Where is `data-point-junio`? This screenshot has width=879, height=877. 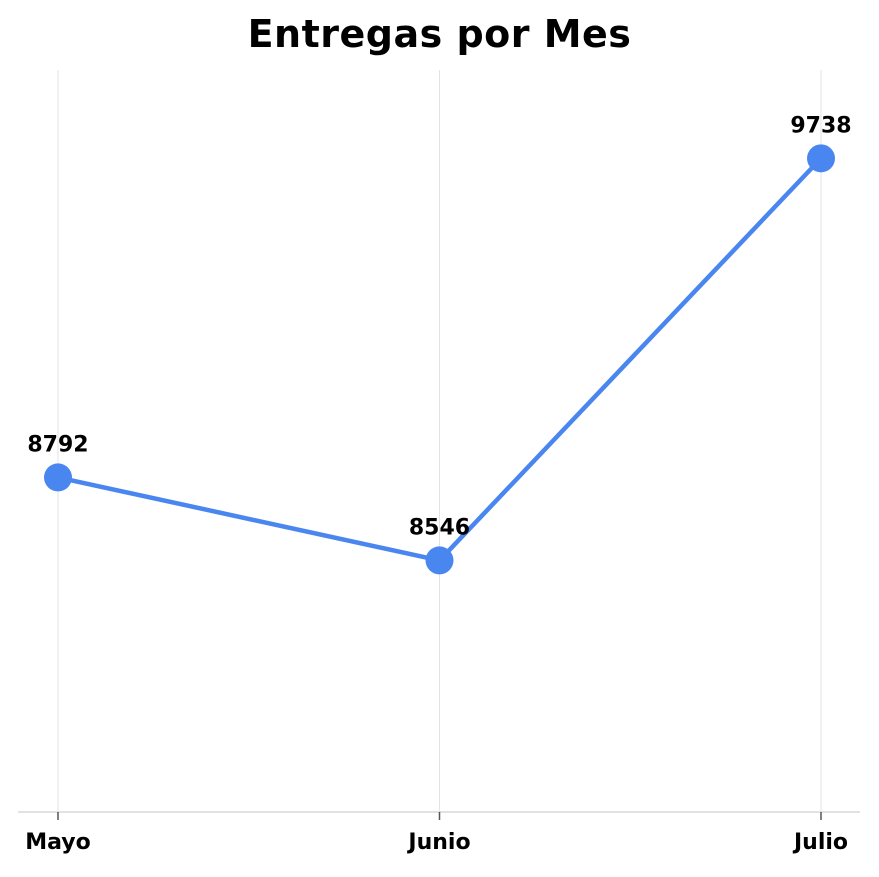
data-point-junio is located at coordinates (439, 560).